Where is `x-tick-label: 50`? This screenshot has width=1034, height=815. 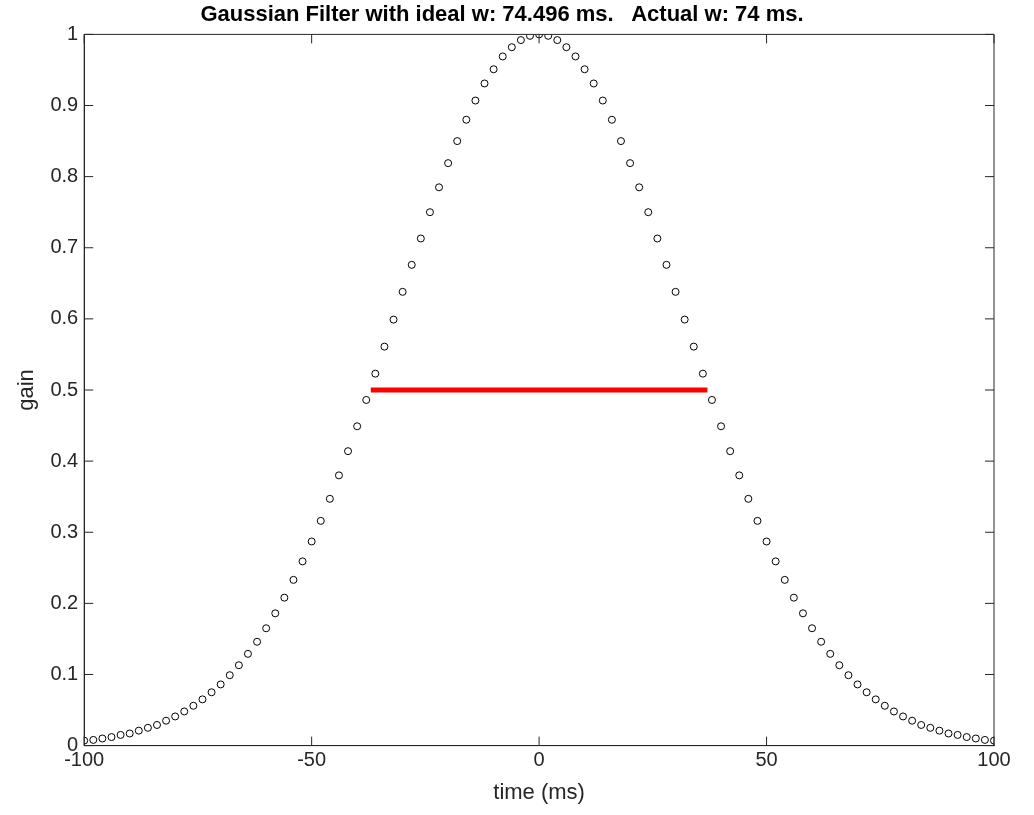
x-tick-label: 50 is located at coordinates (766, 759).